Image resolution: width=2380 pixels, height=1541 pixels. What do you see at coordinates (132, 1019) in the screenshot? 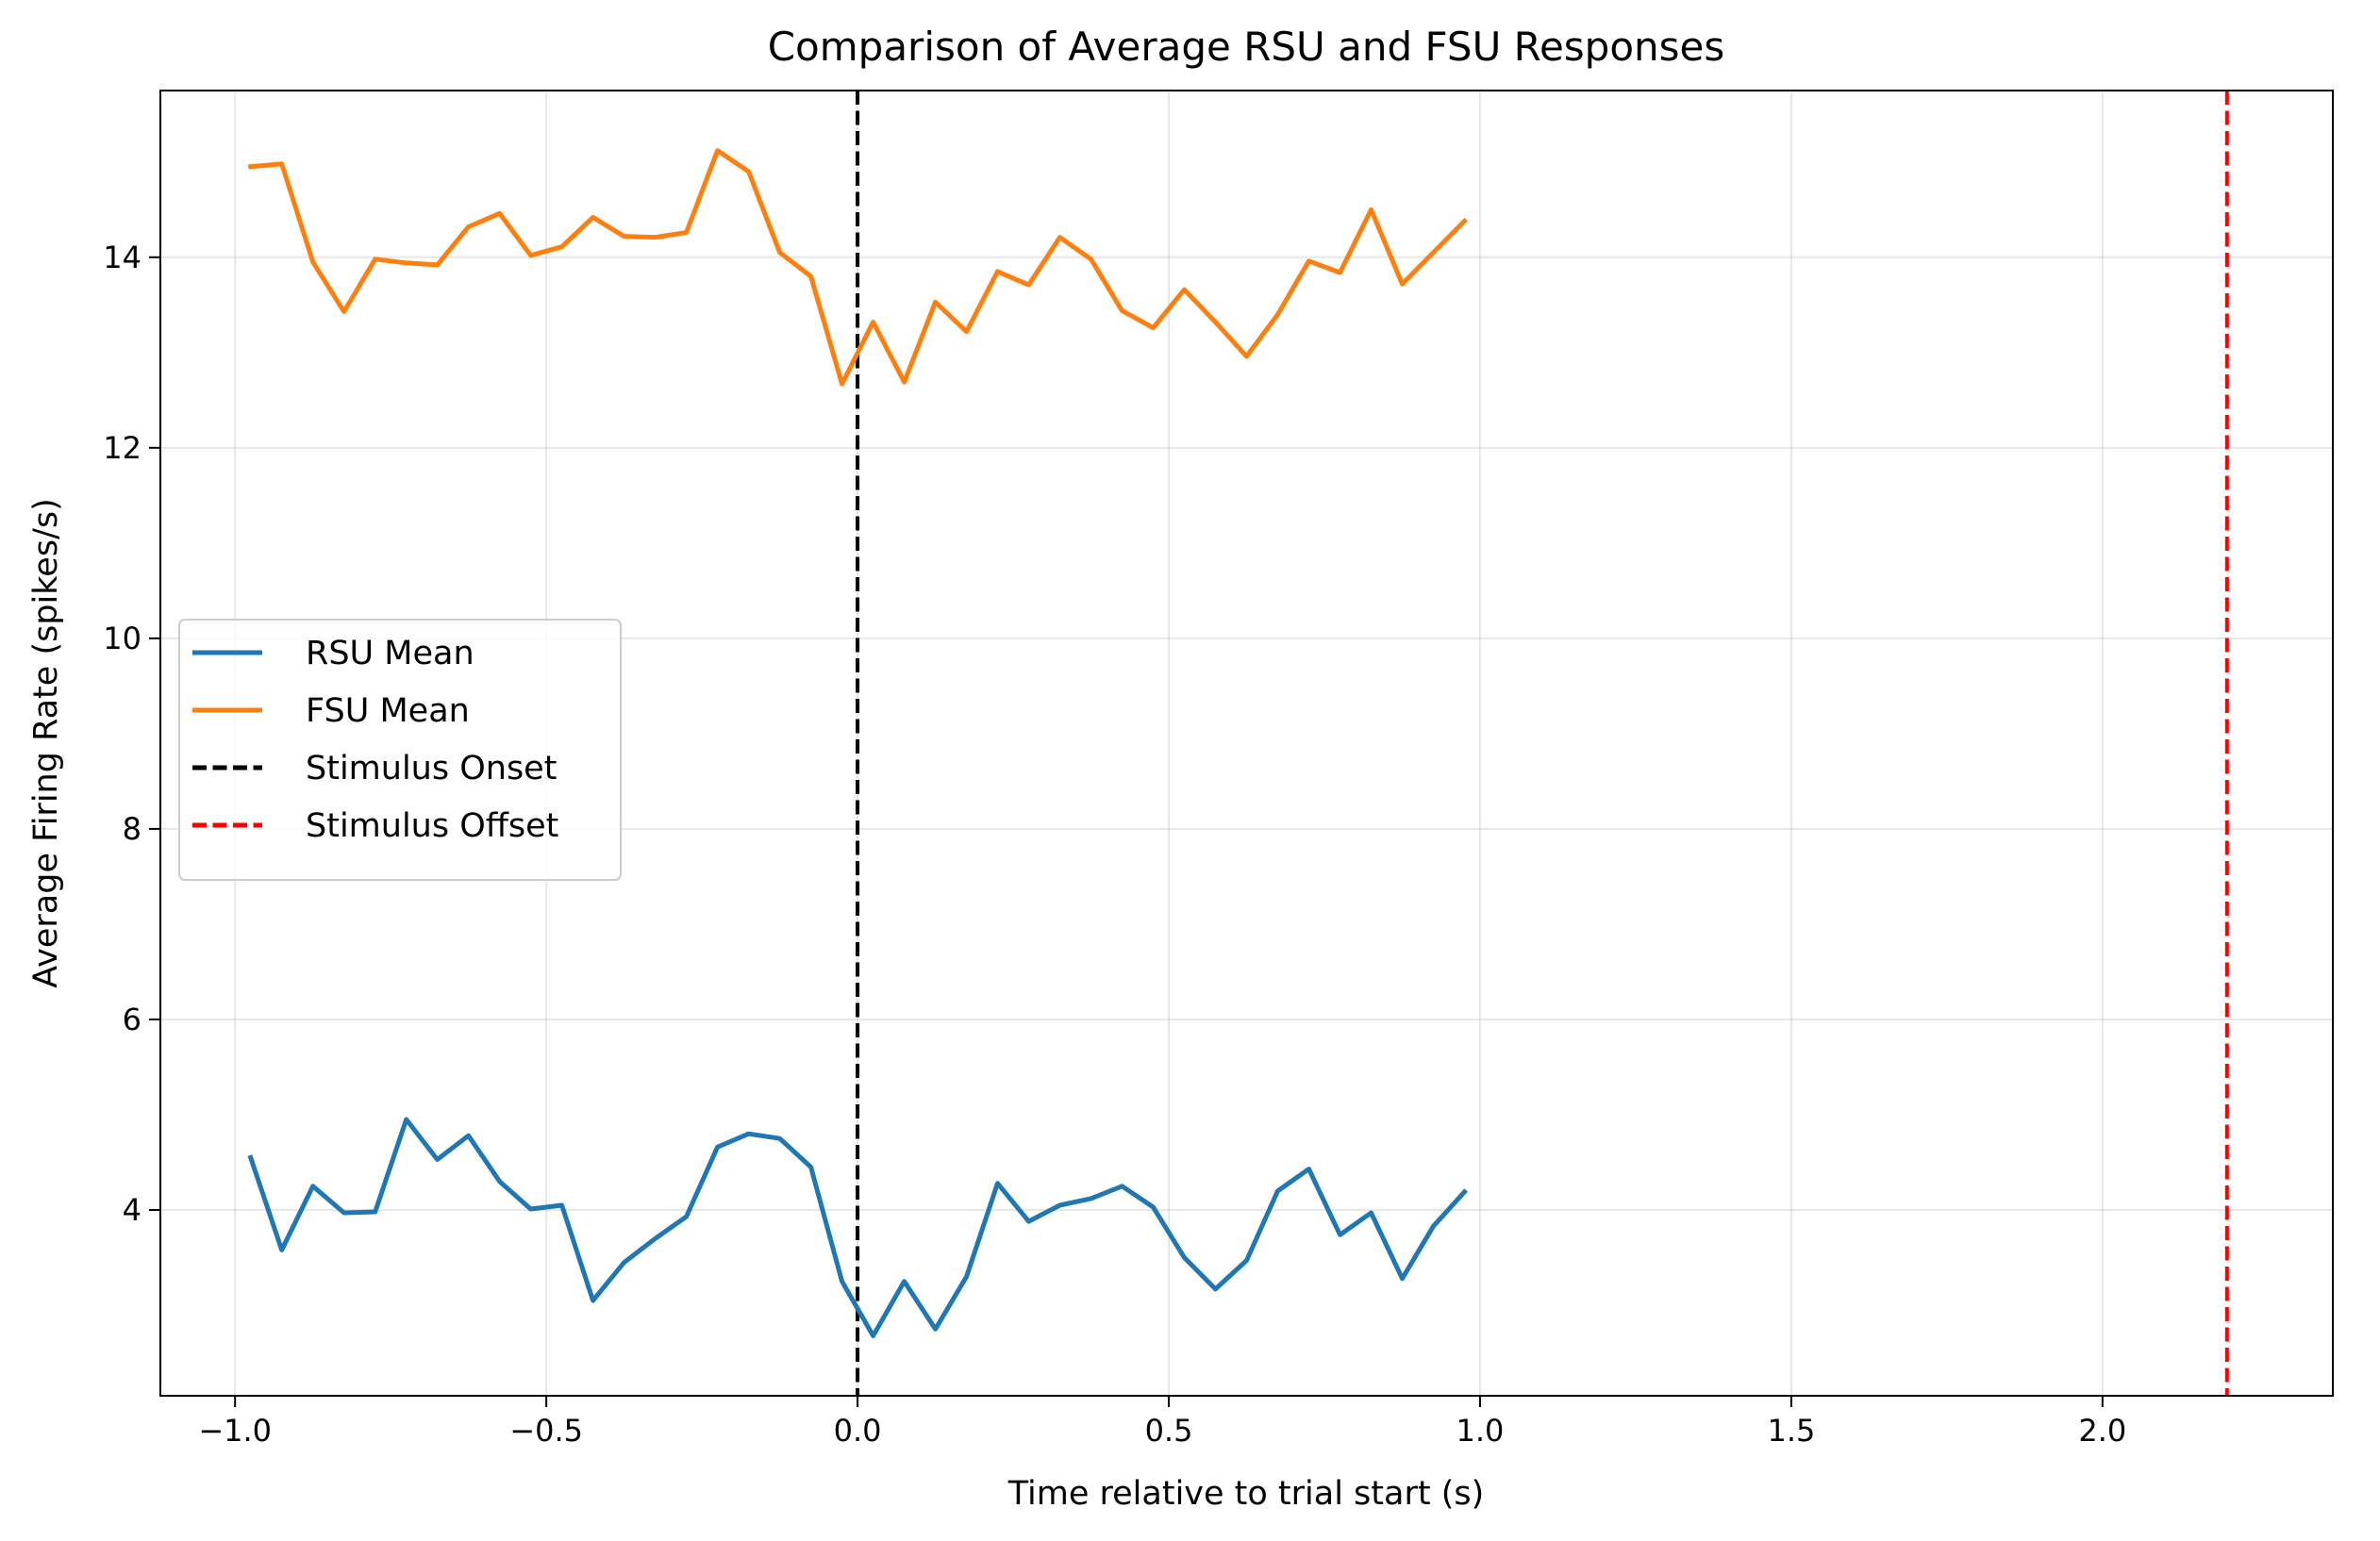
I see `y-tick-label: 6` at bounding box center [132, 1019].